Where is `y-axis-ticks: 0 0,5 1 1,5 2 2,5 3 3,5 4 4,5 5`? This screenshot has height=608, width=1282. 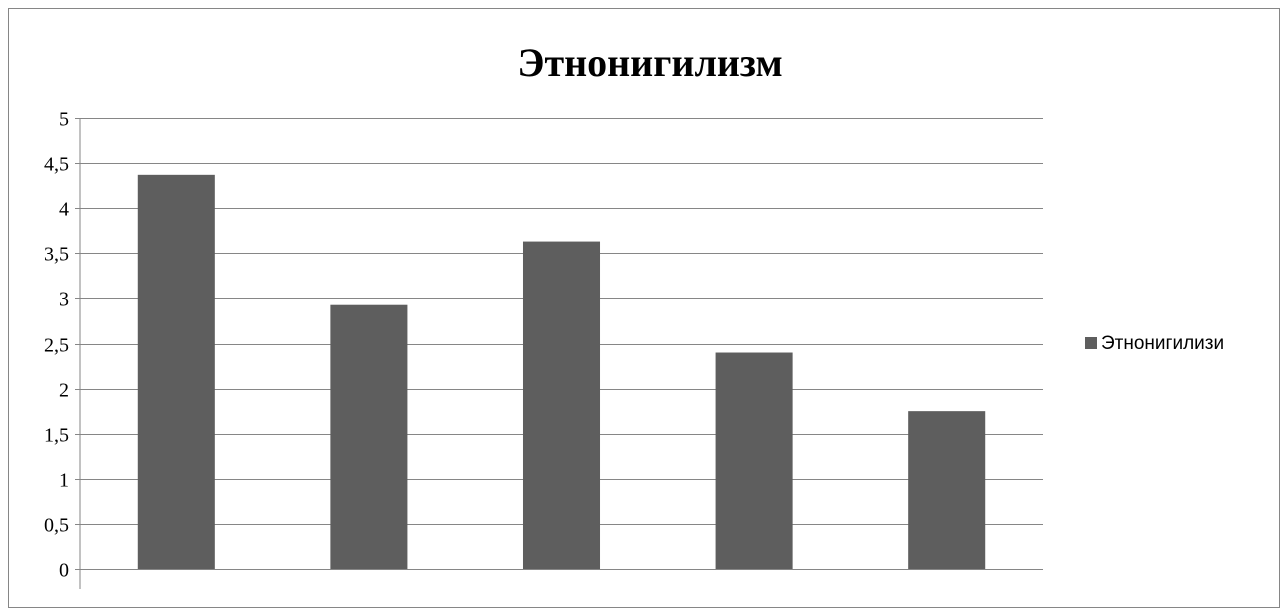 y-axis-ticks: 0 0,5 1 1,5 2 2,5 3 3,5 4 4,5 5 is located at coordinates (56, 345).